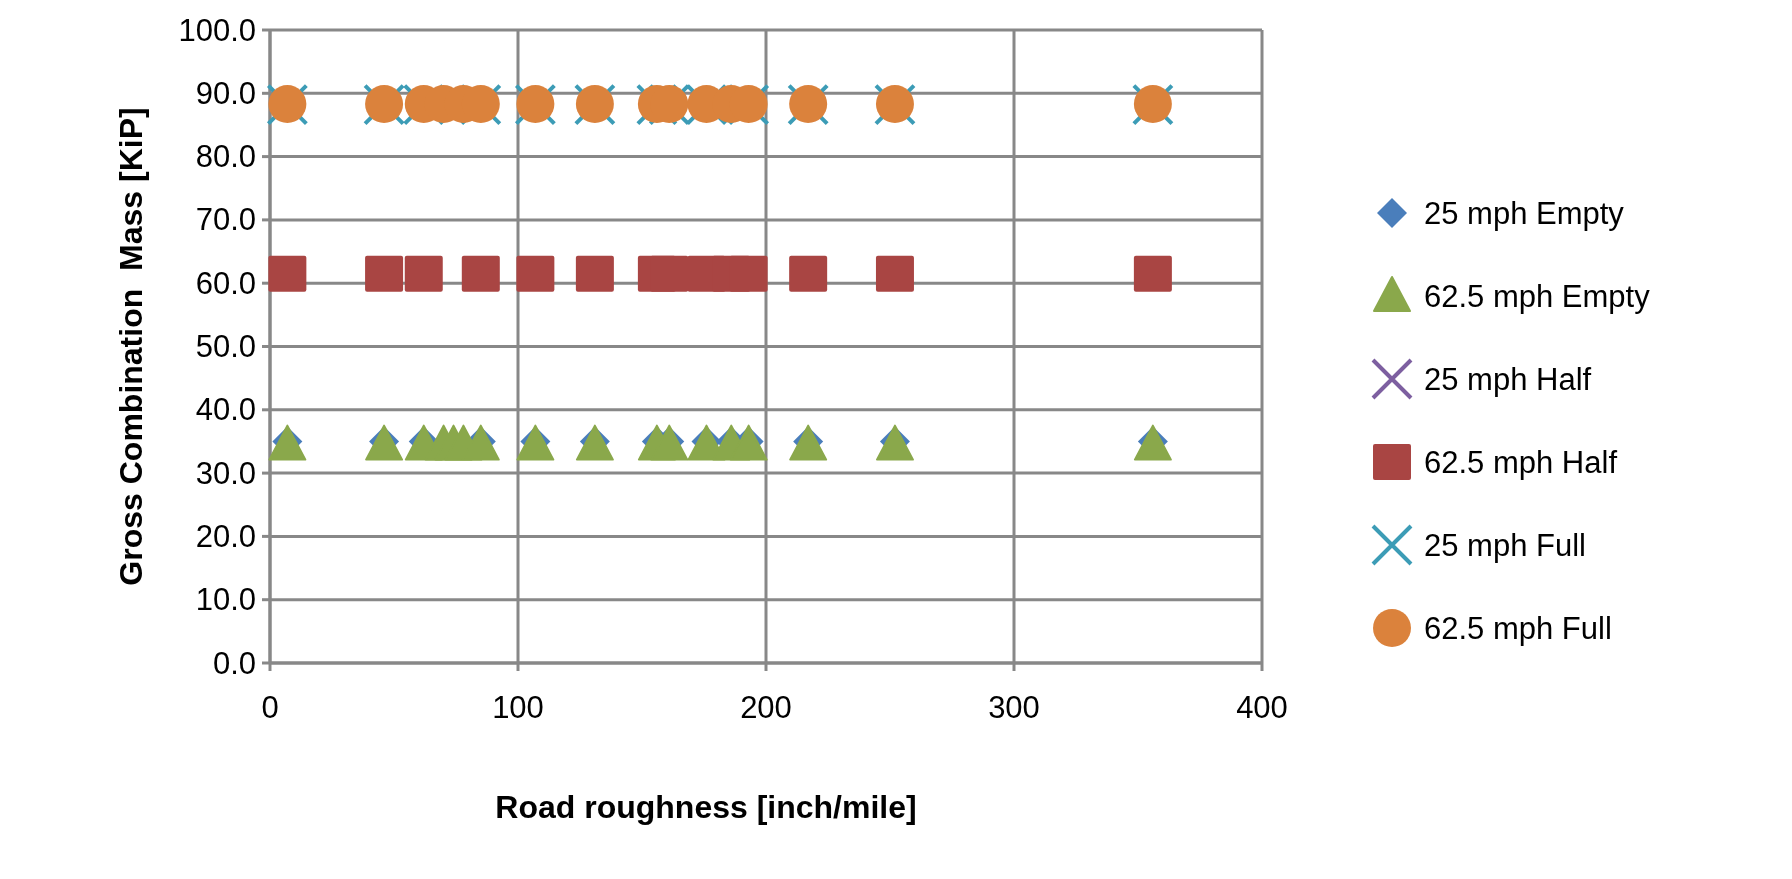 The image size is (1792, 879). What do you see at coordinates (217, 30) in the screenshot?
I see `y-tick-label: 100.0` at bounding box center [217, 30].